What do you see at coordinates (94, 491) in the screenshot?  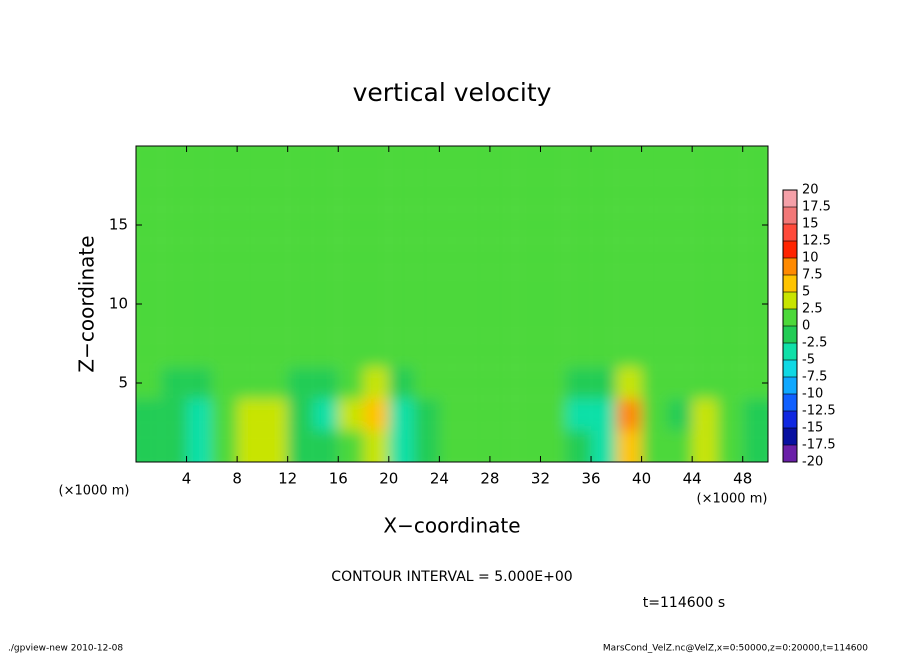 I see `y-unit: (×1000 m)` at bounding box center [94, 491].